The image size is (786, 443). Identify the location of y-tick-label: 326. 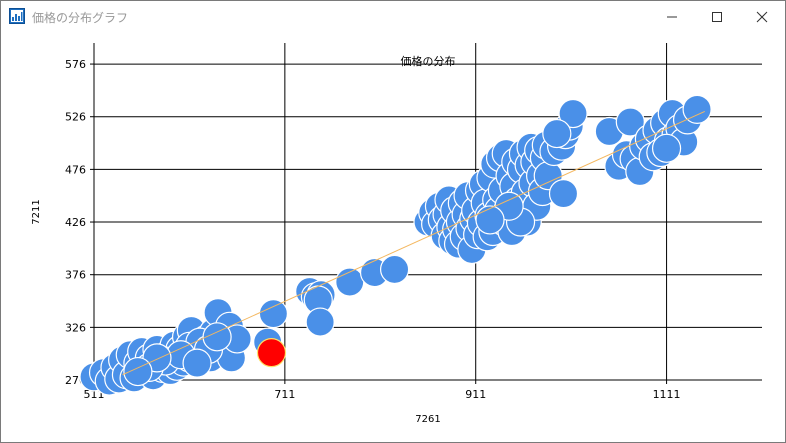
(75, 327).